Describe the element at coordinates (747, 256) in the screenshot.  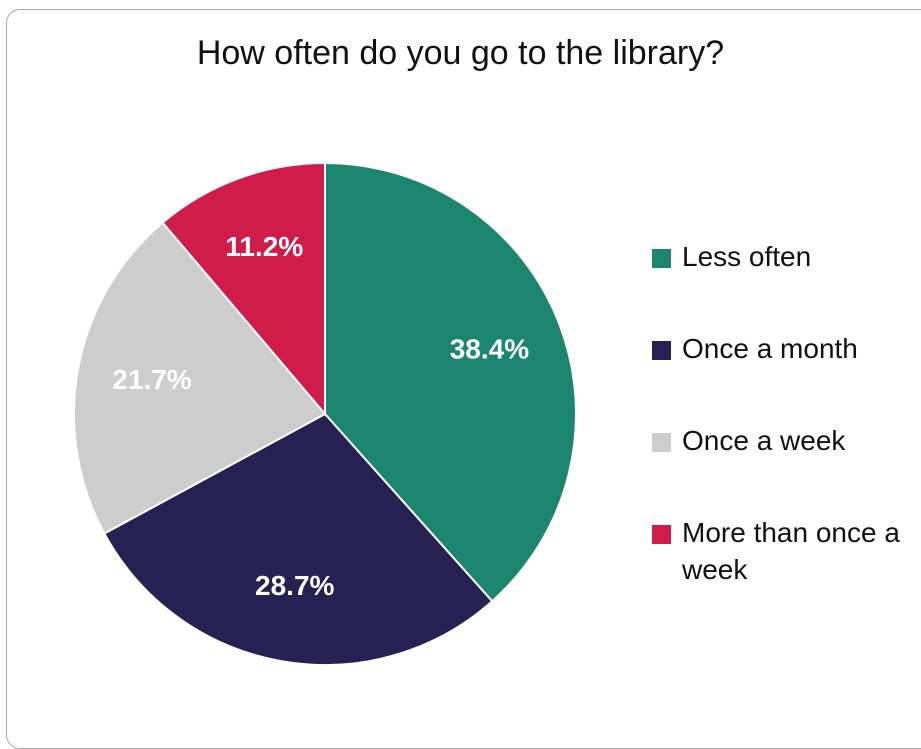
I see `legend-label: Less often` at that location.